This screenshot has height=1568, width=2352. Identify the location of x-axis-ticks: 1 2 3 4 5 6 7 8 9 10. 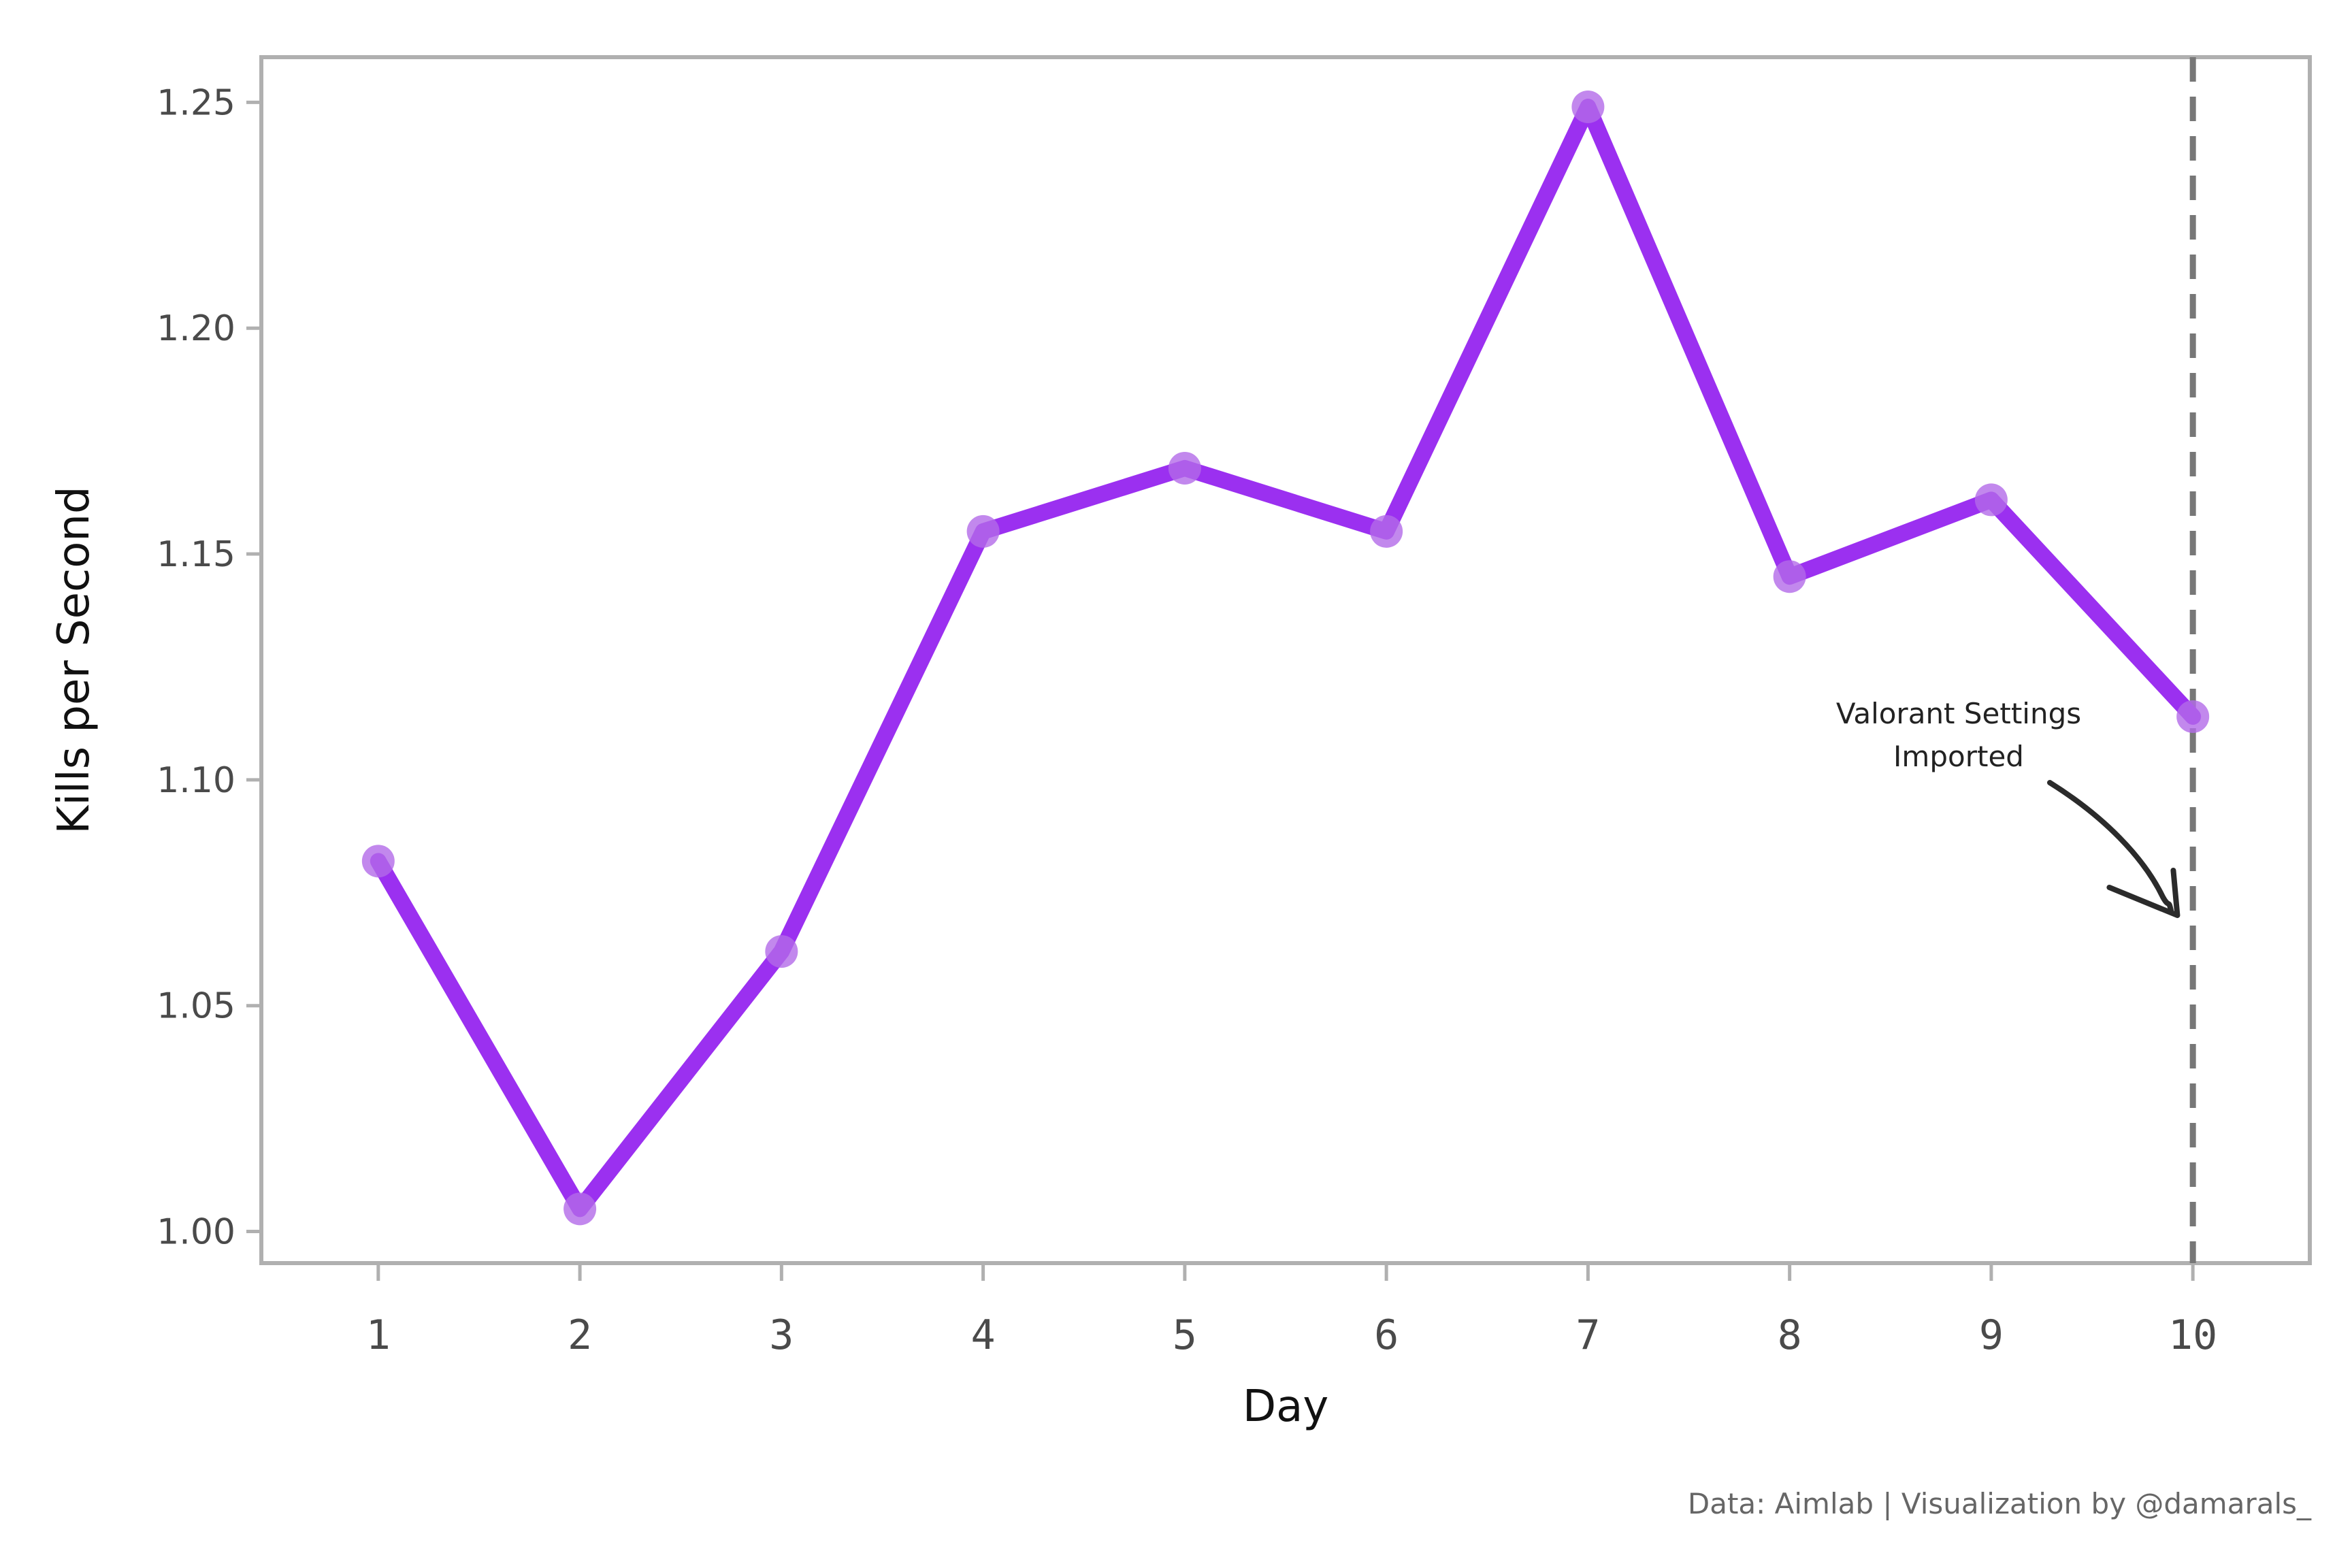
(1291, 1311).